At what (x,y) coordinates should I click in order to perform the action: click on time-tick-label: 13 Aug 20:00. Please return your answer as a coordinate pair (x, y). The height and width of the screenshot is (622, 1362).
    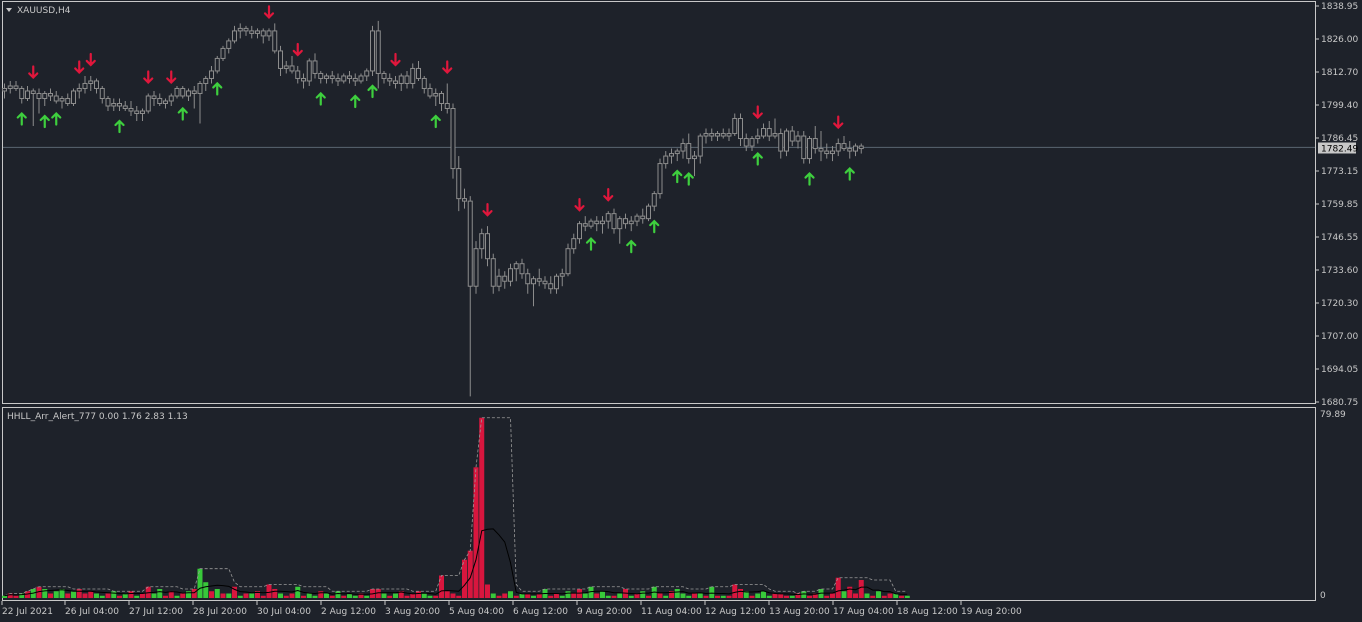
    Looking at the image, I should click on (799, 612).